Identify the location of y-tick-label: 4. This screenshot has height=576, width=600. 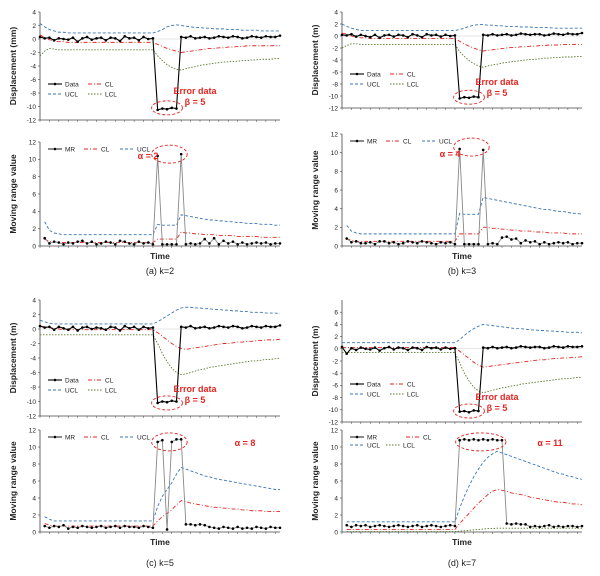
(34, 300).